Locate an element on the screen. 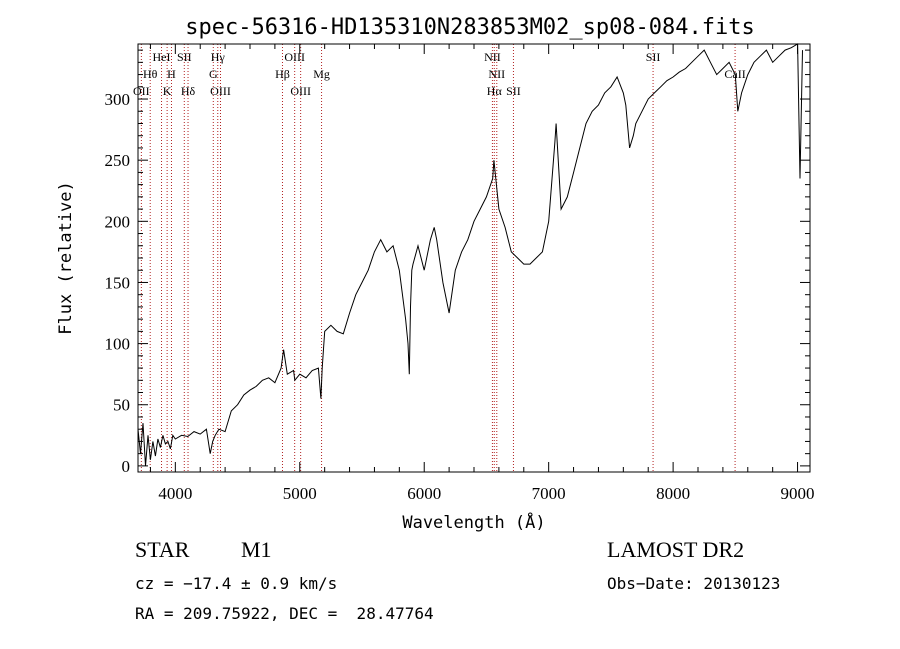 This screenshot has width=900, height=649. spectral-line-label: H is located at coordinates (171, 74).